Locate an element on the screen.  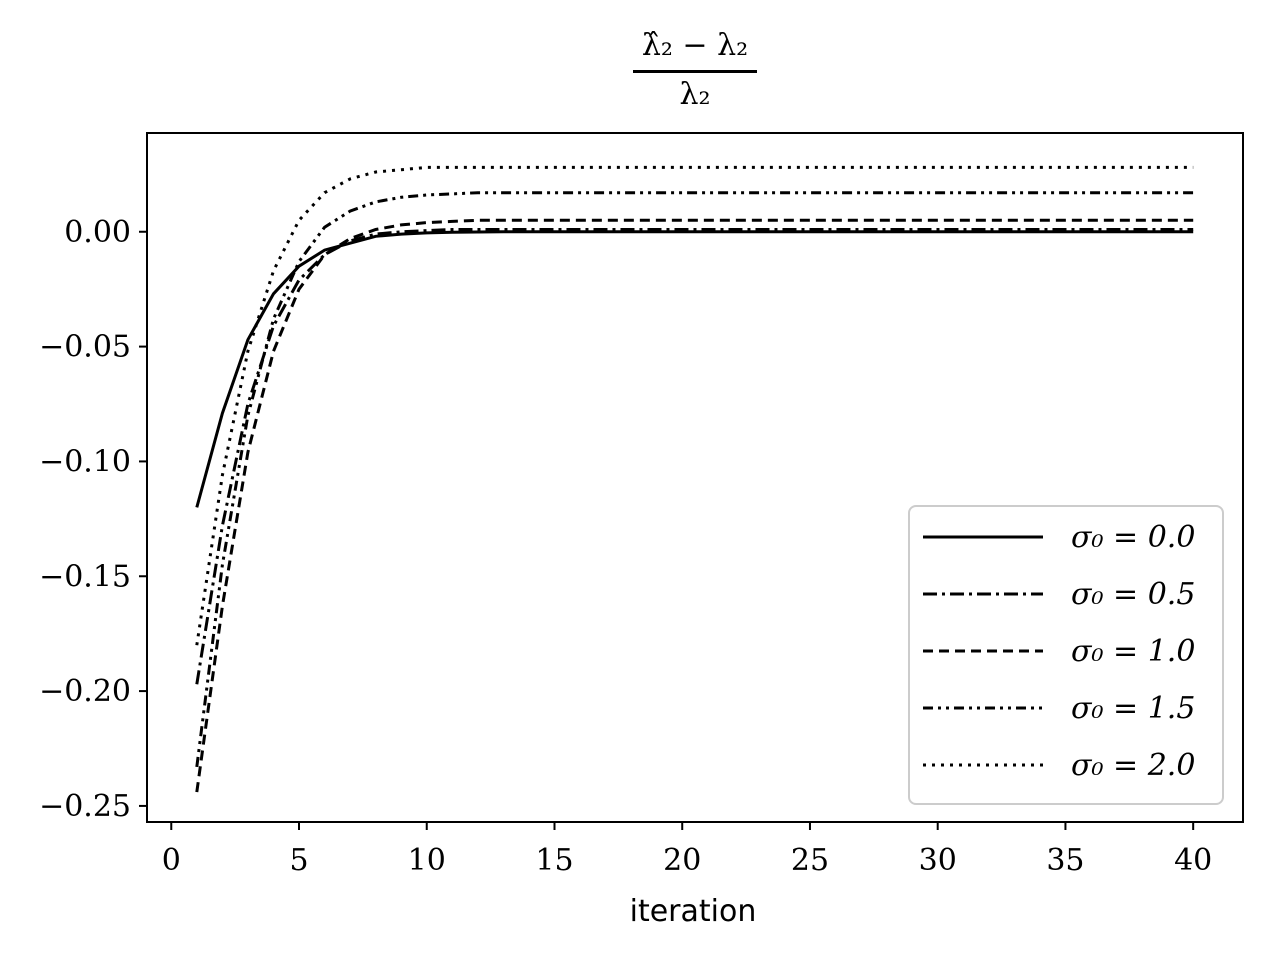
legend-box is located at coordinates (1066, 655).